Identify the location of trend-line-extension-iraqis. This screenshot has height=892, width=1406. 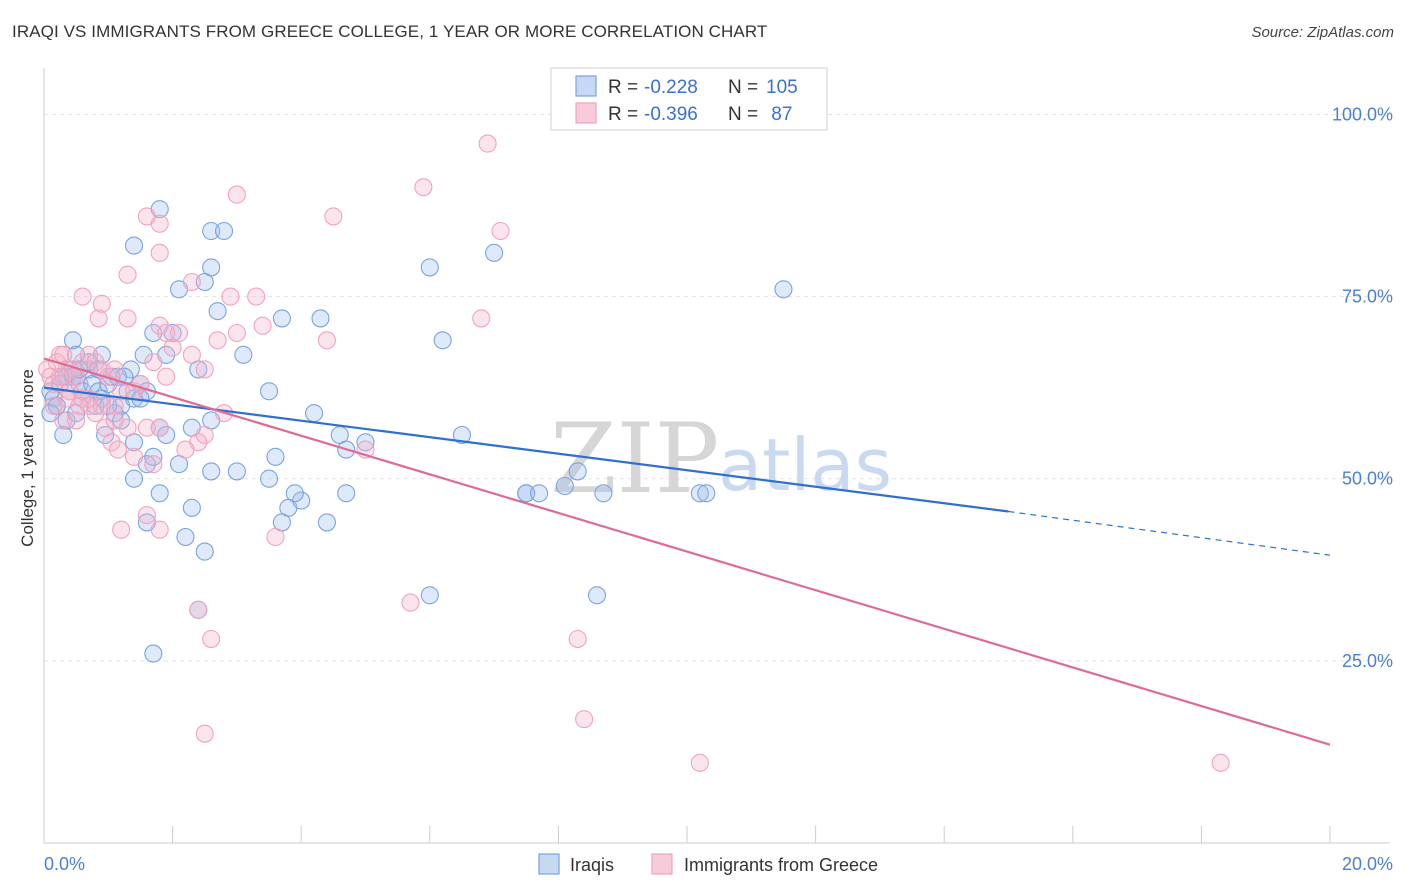
(1169, 533).